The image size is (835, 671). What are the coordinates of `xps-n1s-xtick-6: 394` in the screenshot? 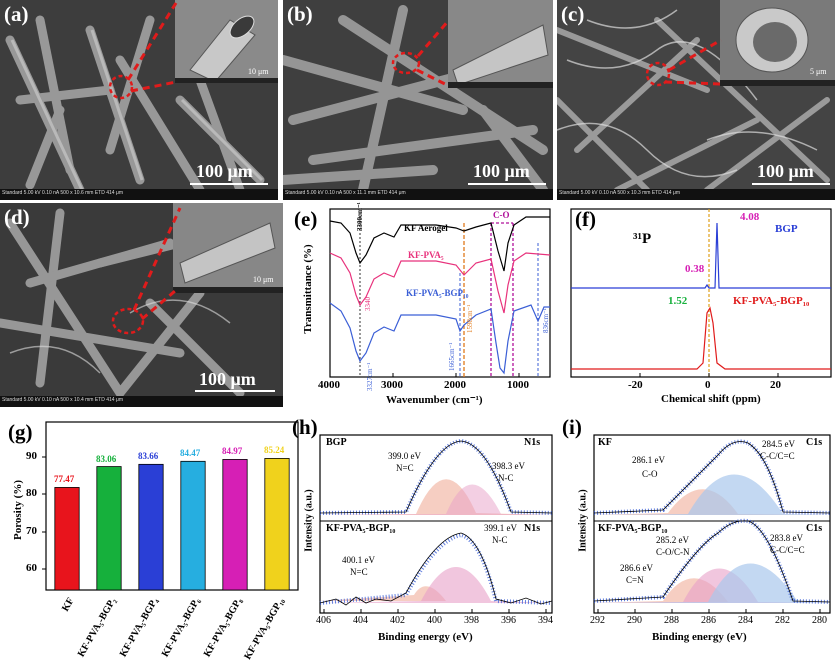 It's located at (545, 620).